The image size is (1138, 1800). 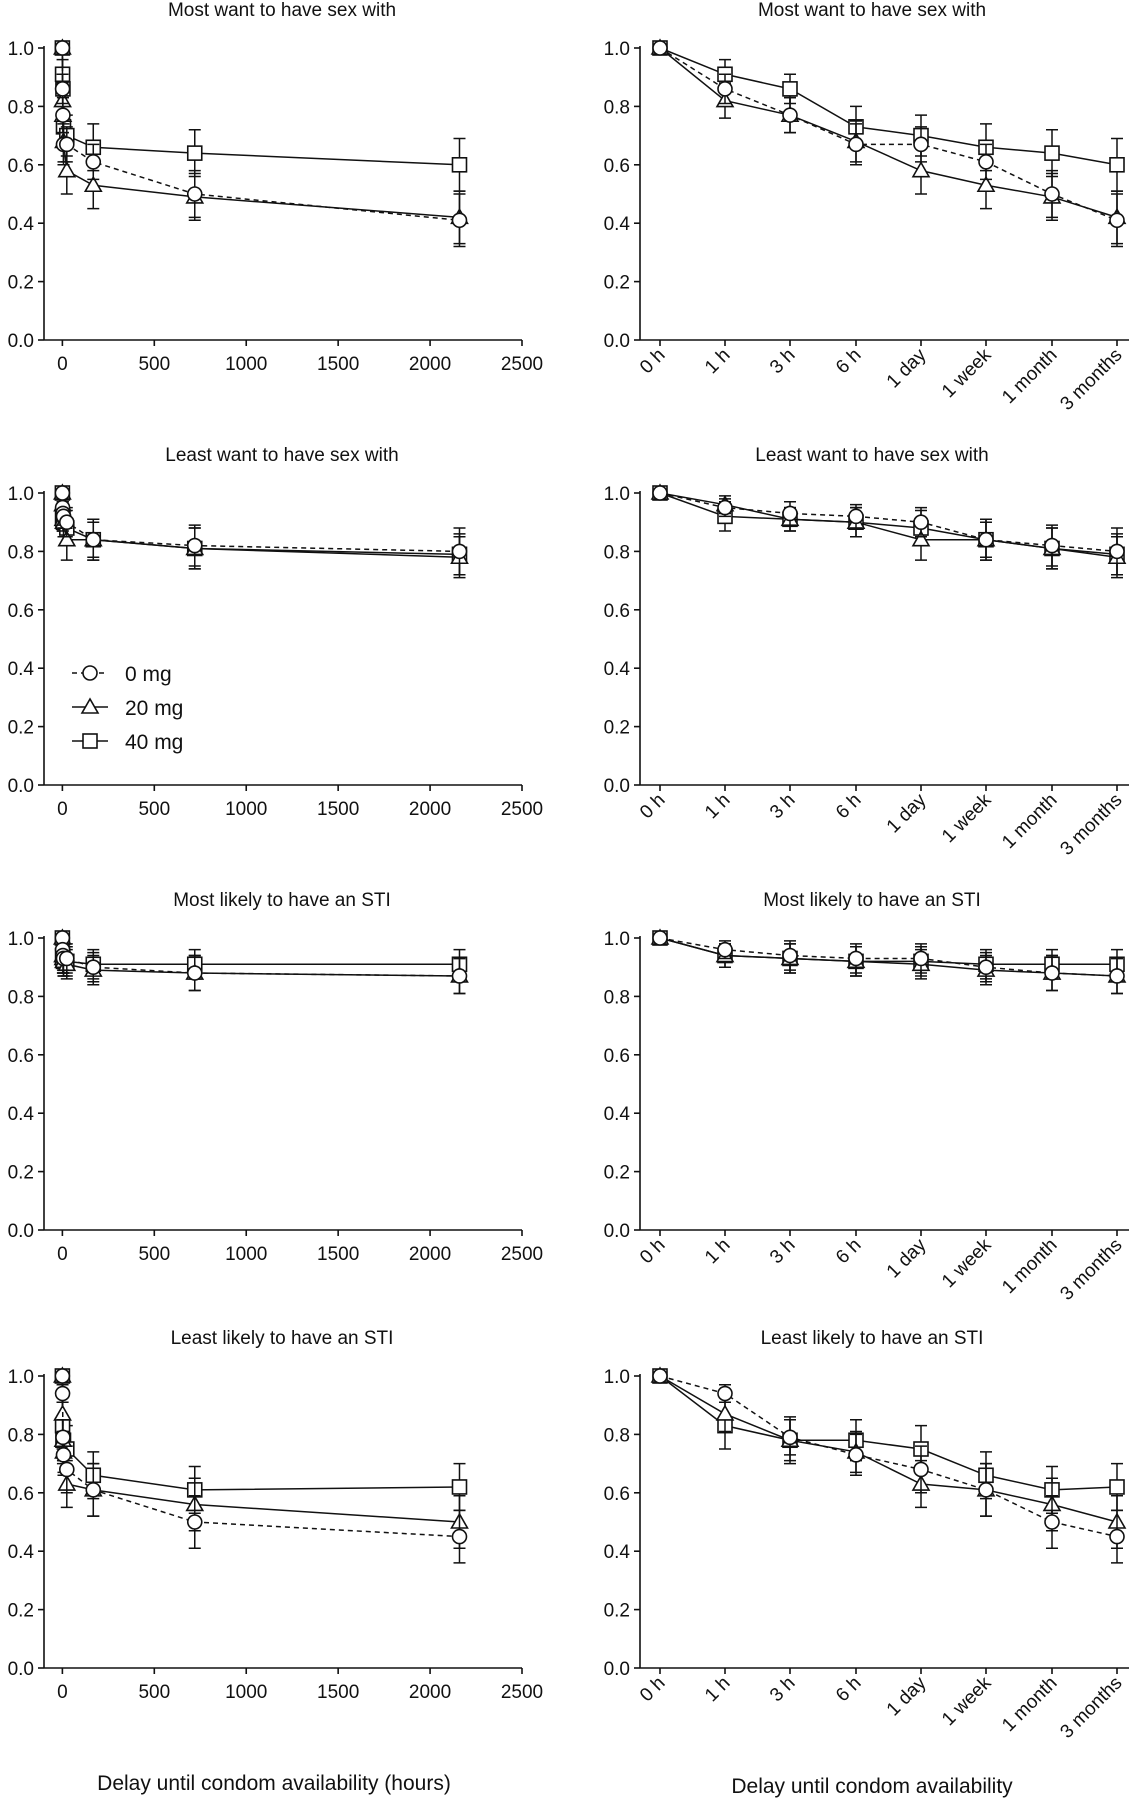 I want to click on legend-marker-square, so click(x=90, y=741).